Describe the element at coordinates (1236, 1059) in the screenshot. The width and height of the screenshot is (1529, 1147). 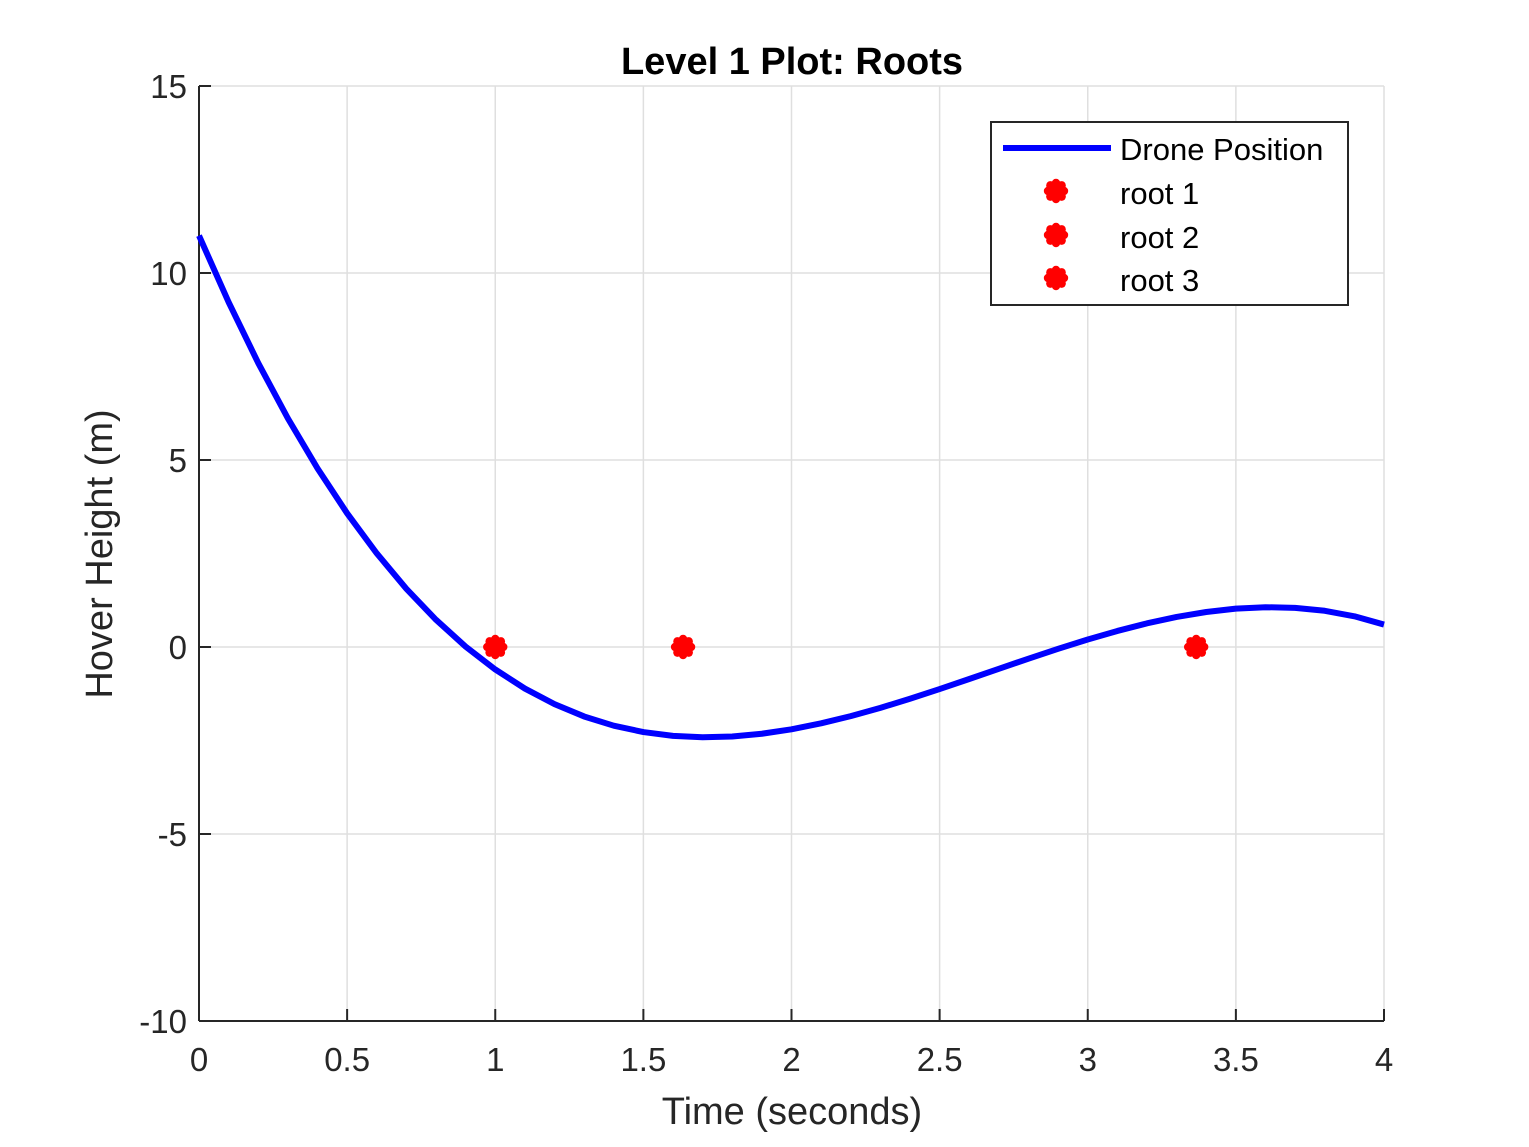
I see `x-tick-label: 3.5` at that location.